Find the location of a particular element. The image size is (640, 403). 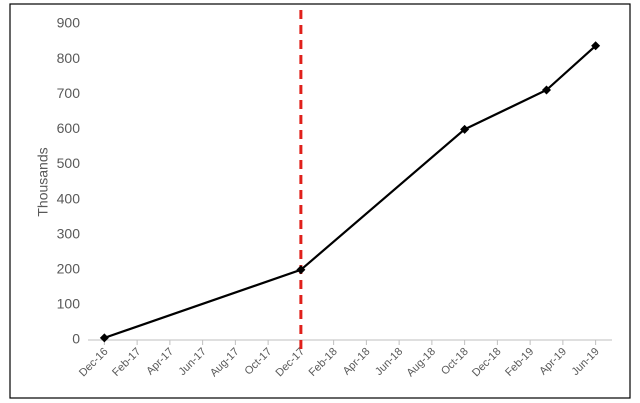

y-tick-label: 900 is located at coordinates (69, 23).